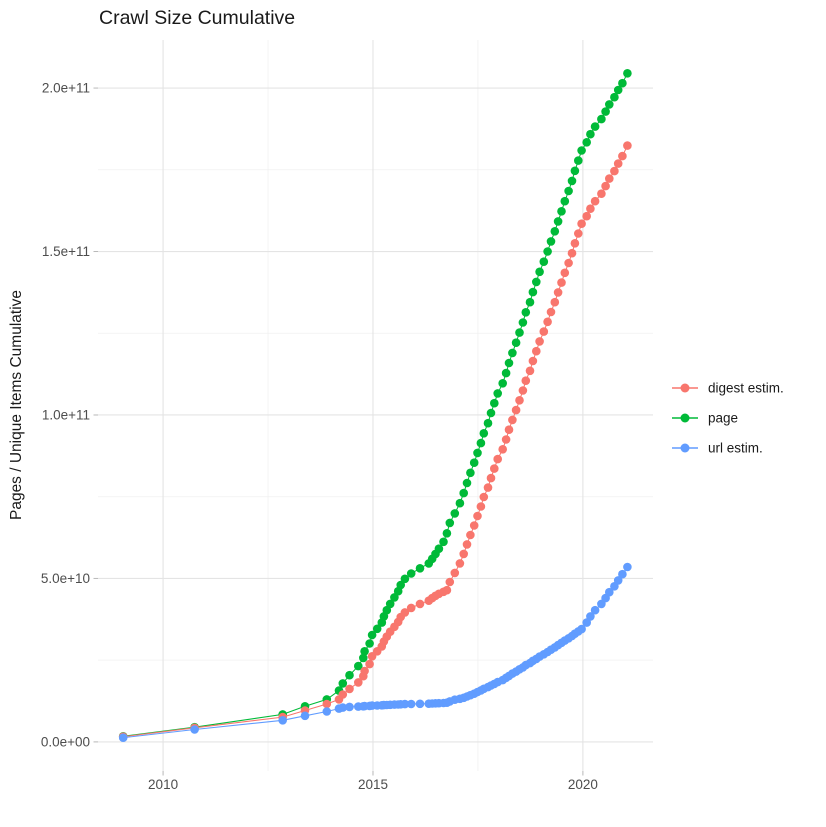 The height and width of the screenshot is (827, 826). I want to click on y-tick-label: 1.0e+11, so click(66, 414).